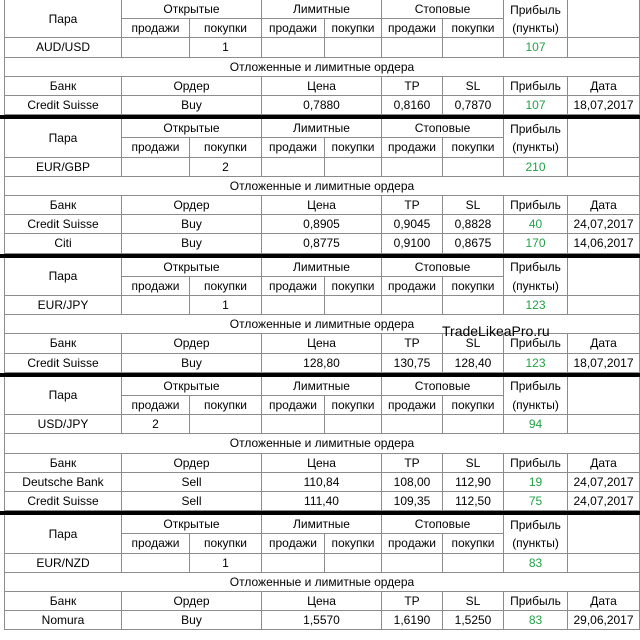 This screenshot has height=640, width=640. I want to click on order-tp: 0,9045, so click(412, 225).